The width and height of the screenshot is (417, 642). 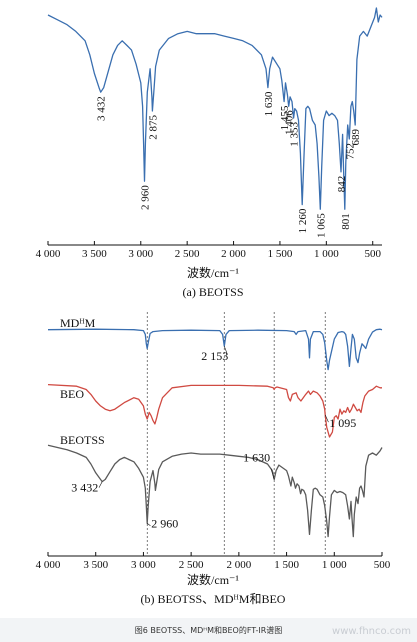 I want to click on panel-b-peak-label: 2 153, so click(x=214, y=356).